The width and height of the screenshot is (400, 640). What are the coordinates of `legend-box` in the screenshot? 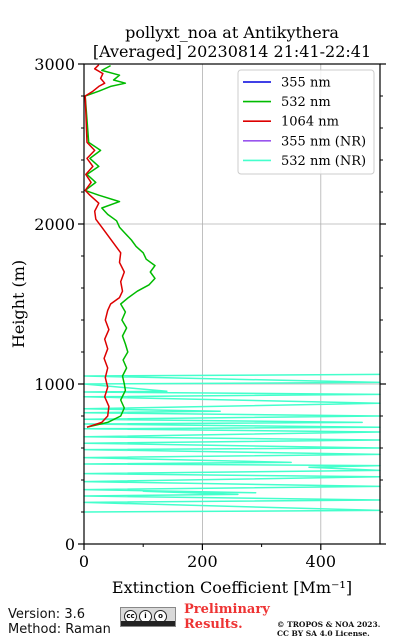 It's located at (306, 122).